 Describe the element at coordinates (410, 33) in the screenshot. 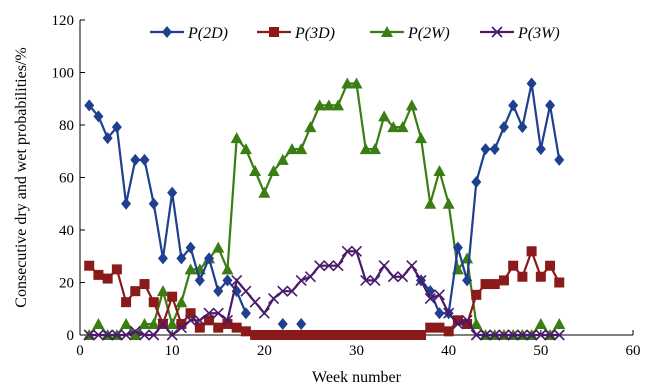

I see `legend-item: P(2W)` at that location.